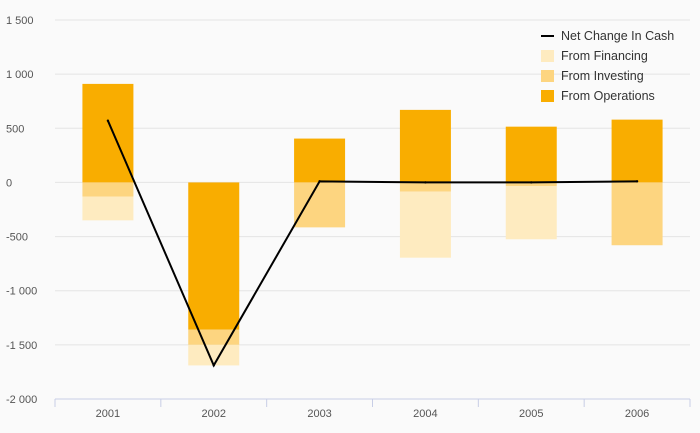 Image resolution: width=700 pixels, height=433 pixels. I want to click on bar-from-financing-2004, so click(425, 224).